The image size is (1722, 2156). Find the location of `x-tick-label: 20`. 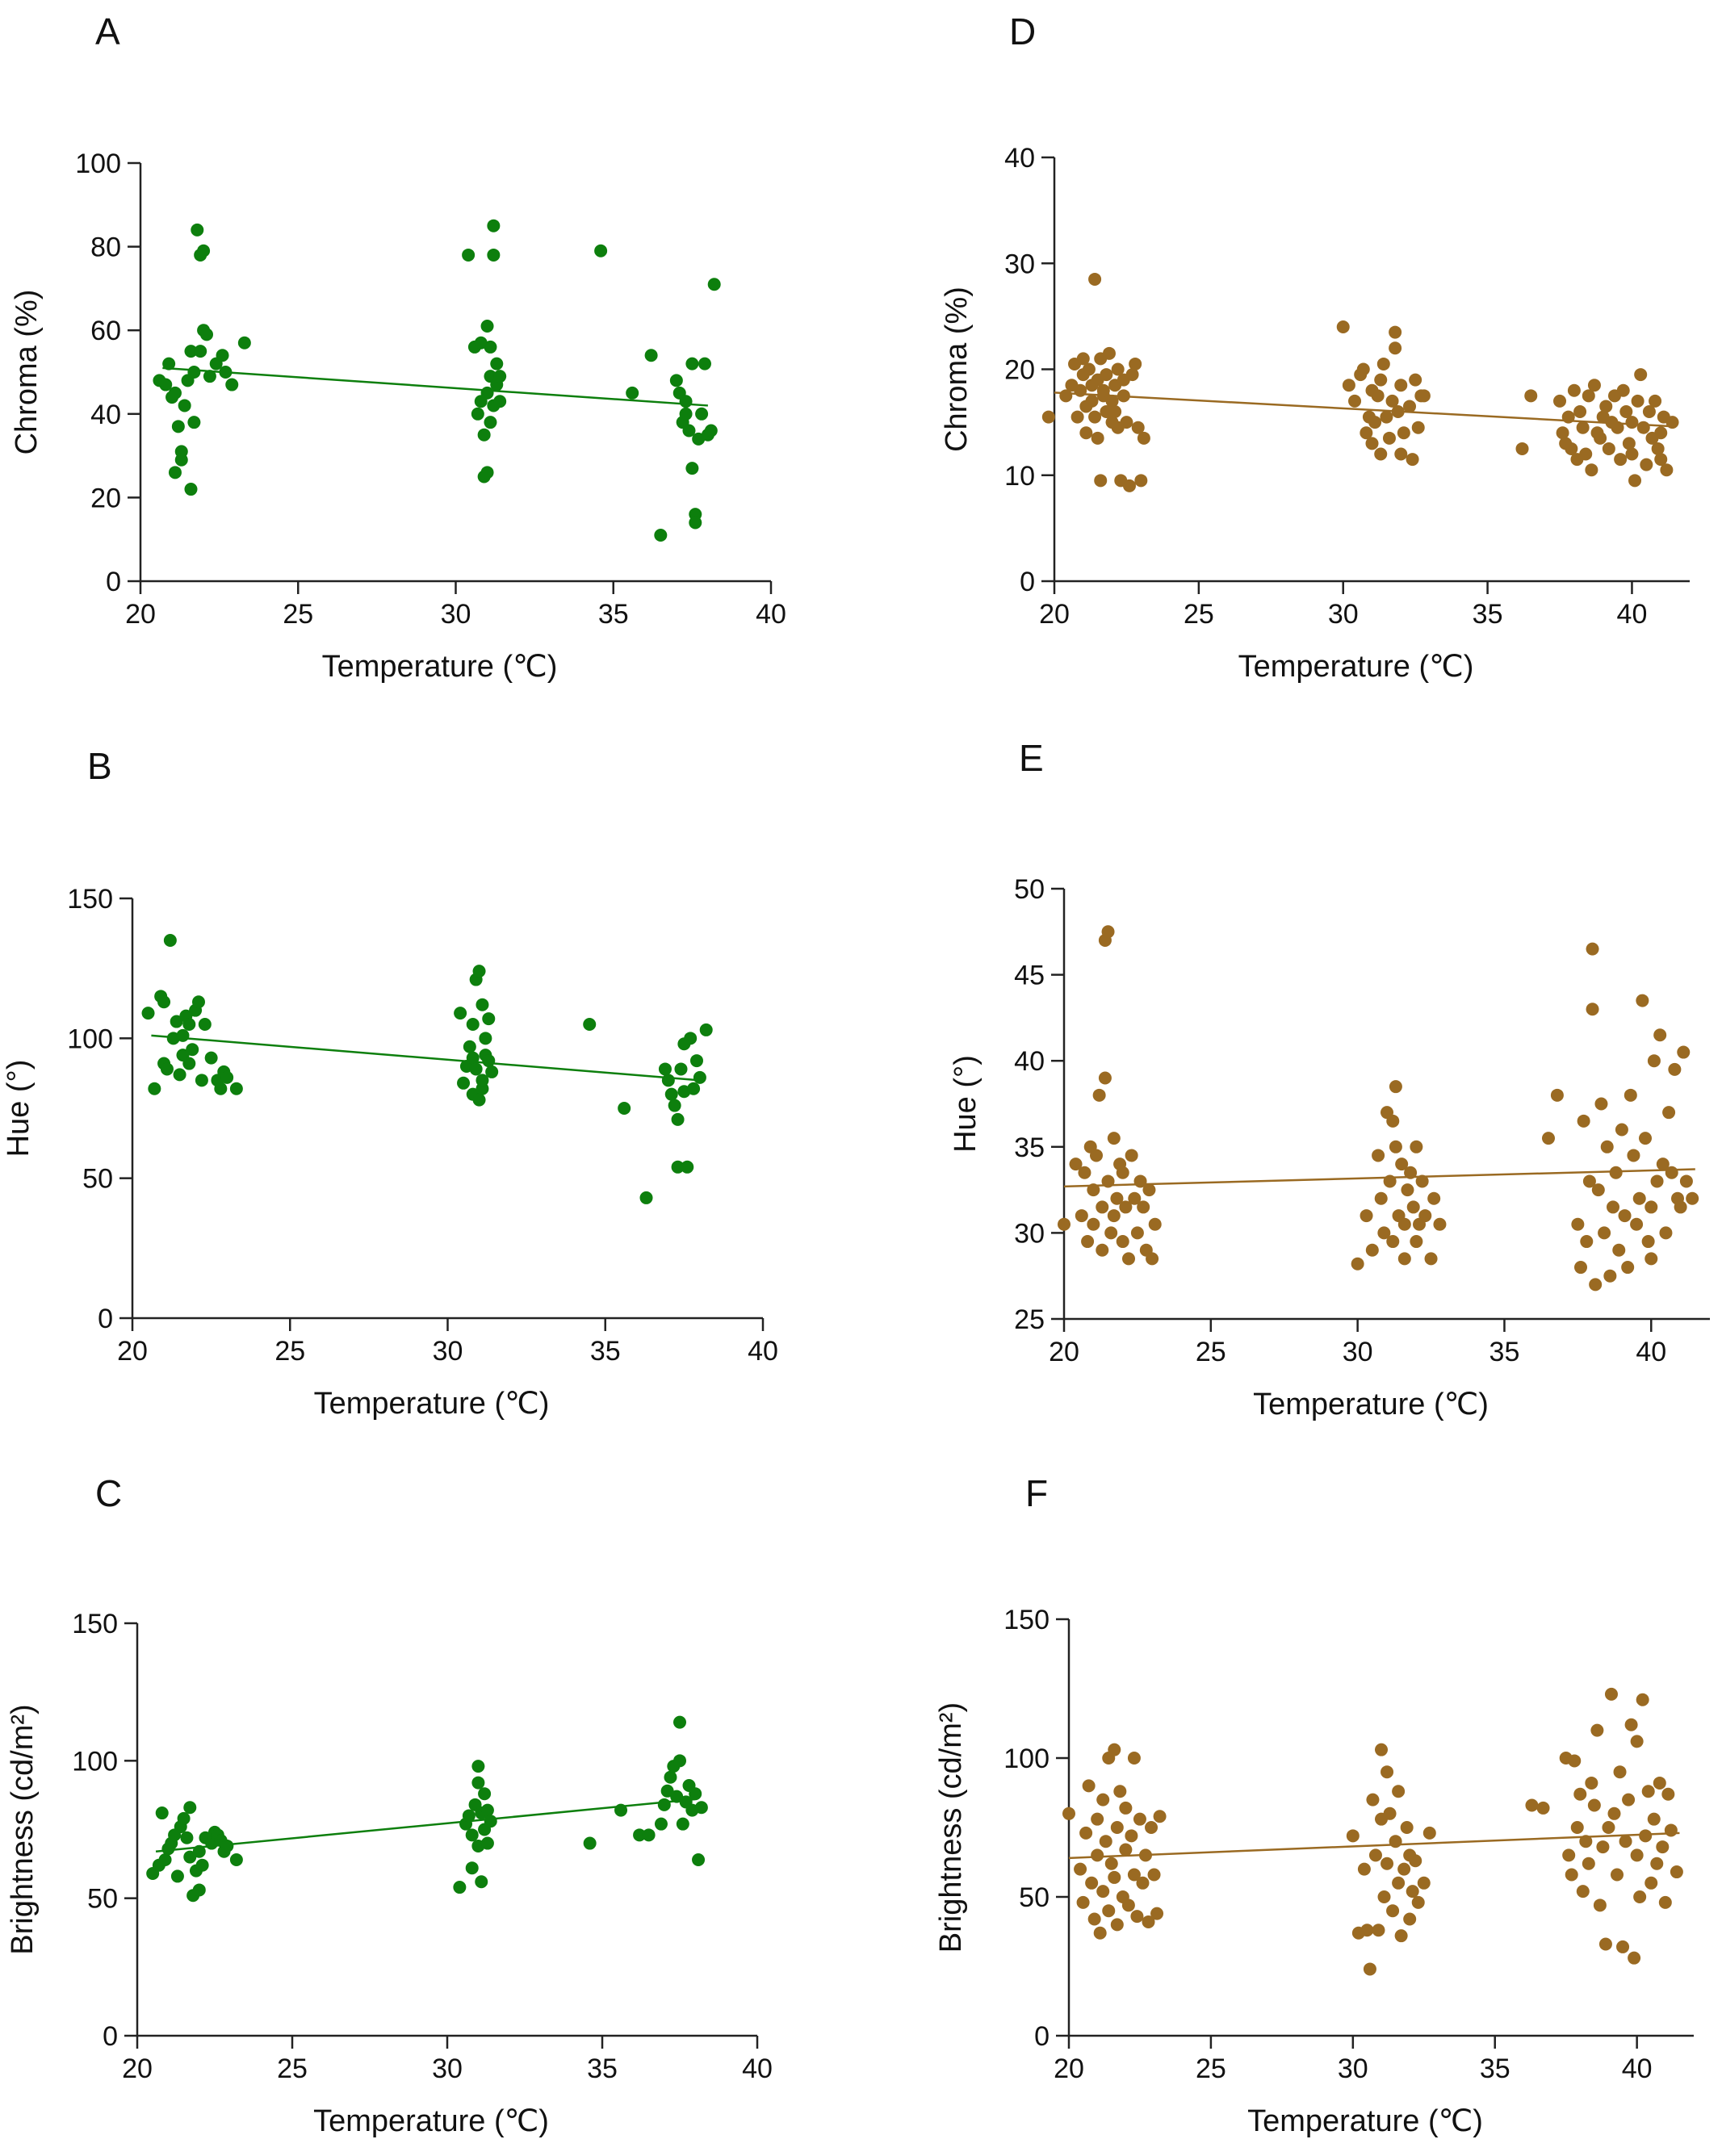

x-tick-label: 20 is located at coordinates (137, 2068).